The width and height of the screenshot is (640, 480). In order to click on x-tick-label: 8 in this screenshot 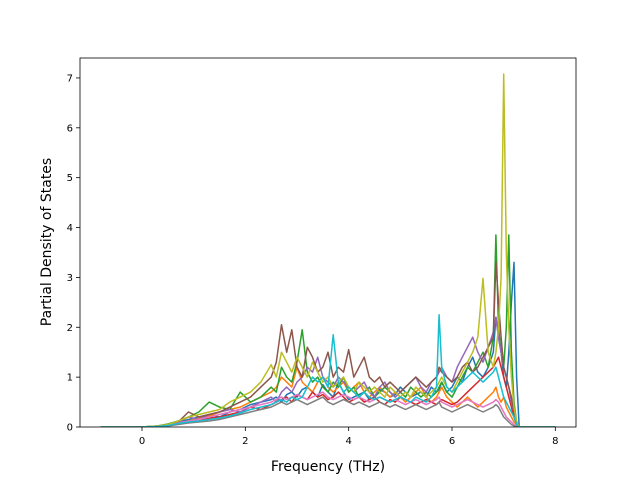, I will do `click(555, 441)`.